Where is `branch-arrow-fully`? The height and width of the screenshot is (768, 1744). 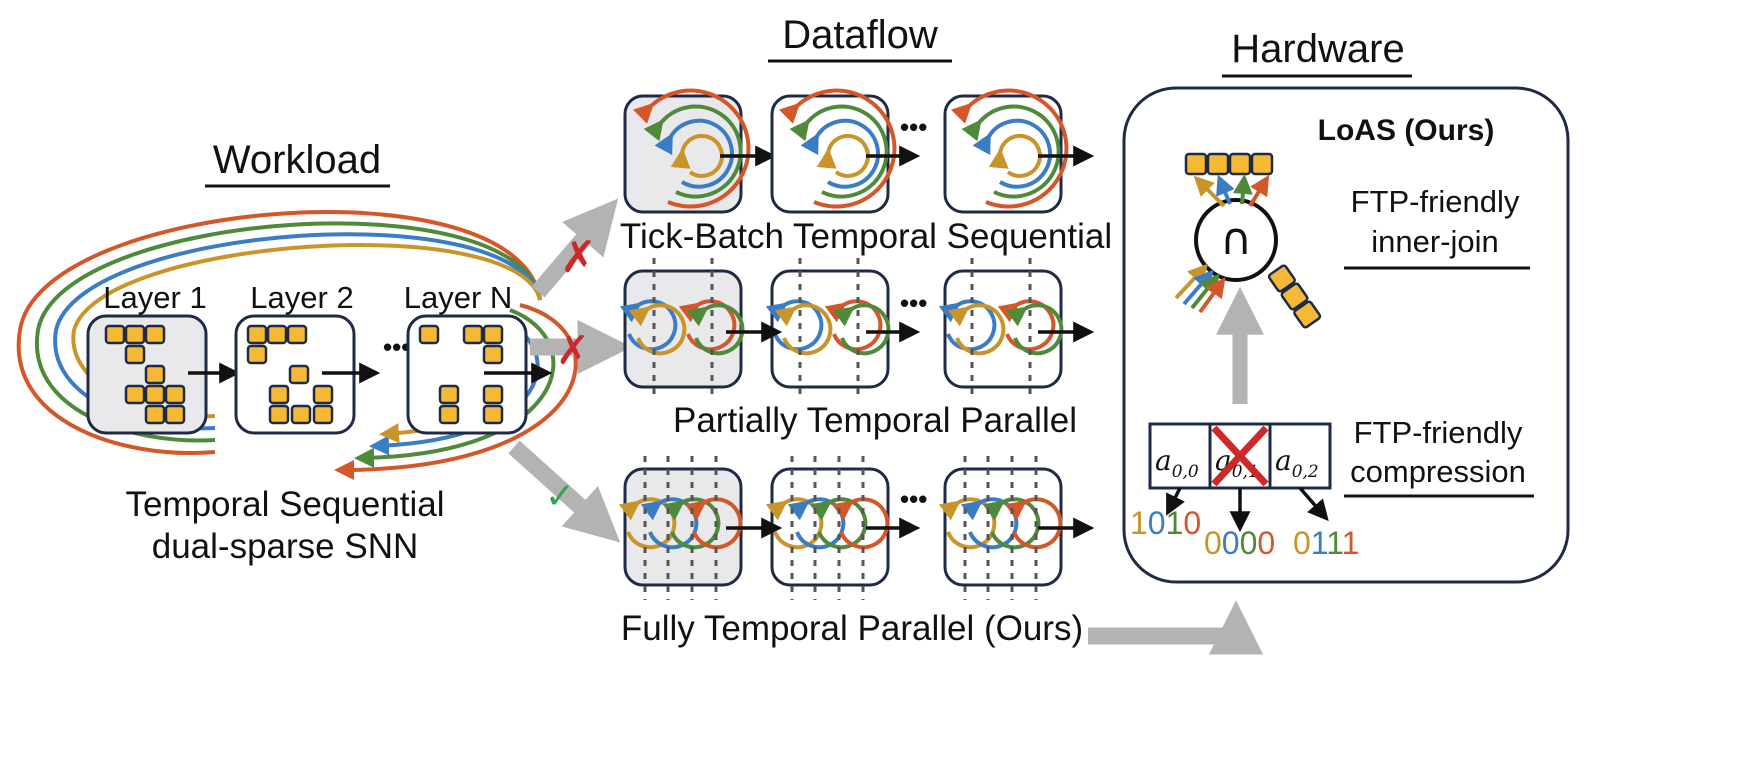
branch-arrow-fully is located at coordinates (564, 491).